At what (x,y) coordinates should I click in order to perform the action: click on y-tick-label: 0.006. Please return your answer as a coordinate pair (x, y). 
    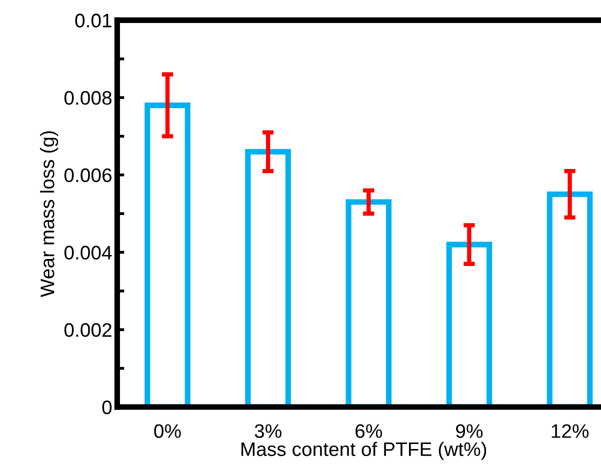
    Looking at the image, I should click on (88, 175).